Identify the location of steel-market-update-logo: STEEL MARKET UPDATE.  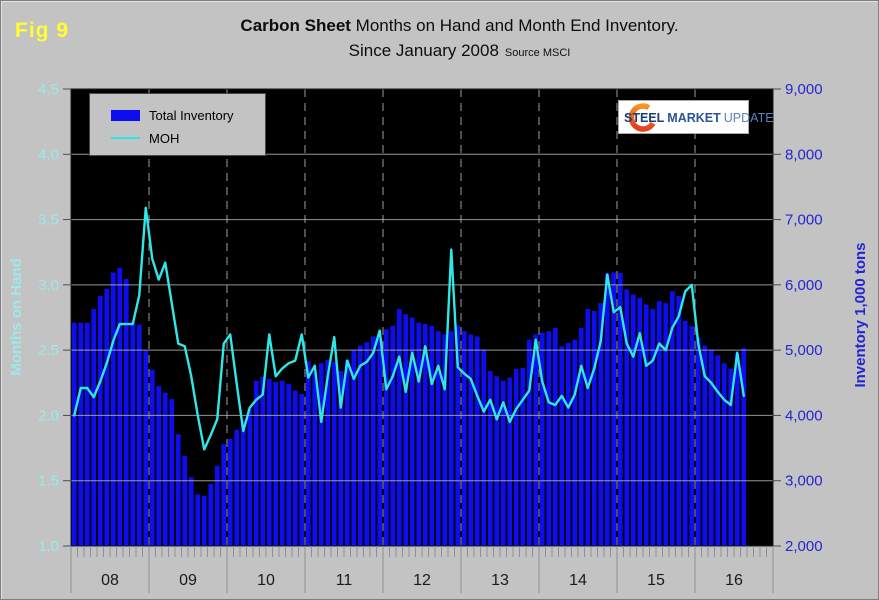
(696, 117).